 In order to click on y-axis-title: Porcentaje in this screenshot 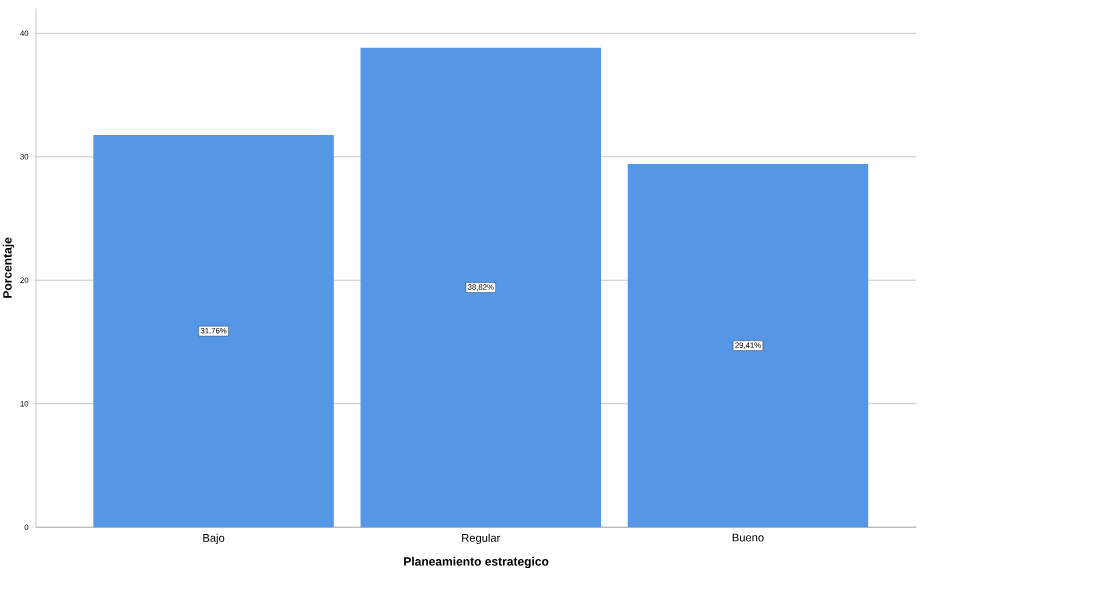, I will do `click(8, 267)`.